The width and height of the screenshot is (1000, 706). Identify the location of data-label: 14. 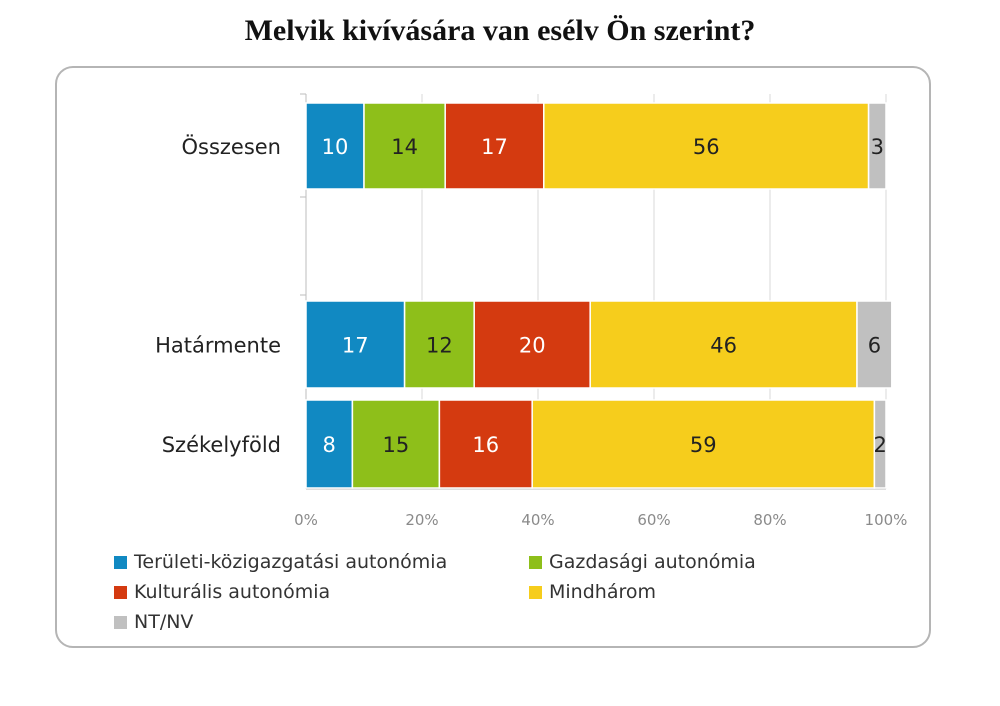
(404, 147).